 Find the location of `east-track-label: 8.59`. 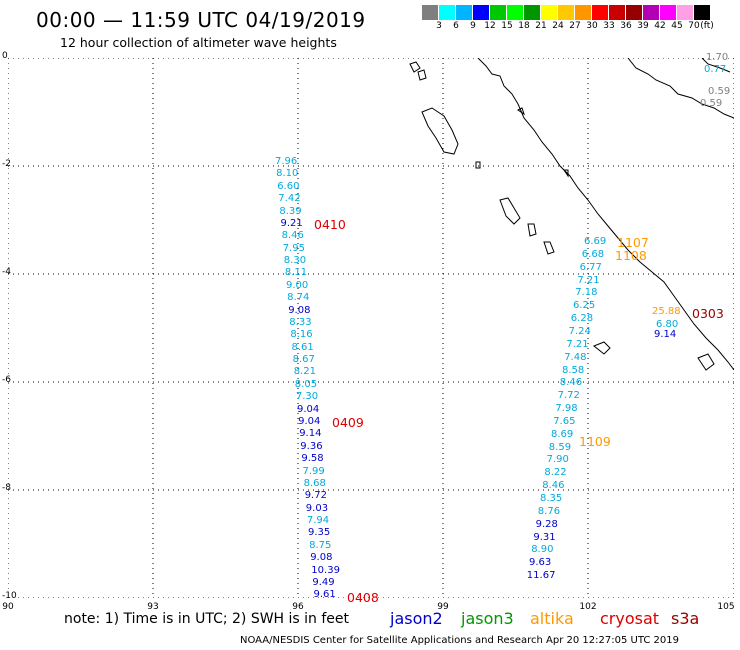

east-track-label: 8.59 is located at coordinates (560, 447).